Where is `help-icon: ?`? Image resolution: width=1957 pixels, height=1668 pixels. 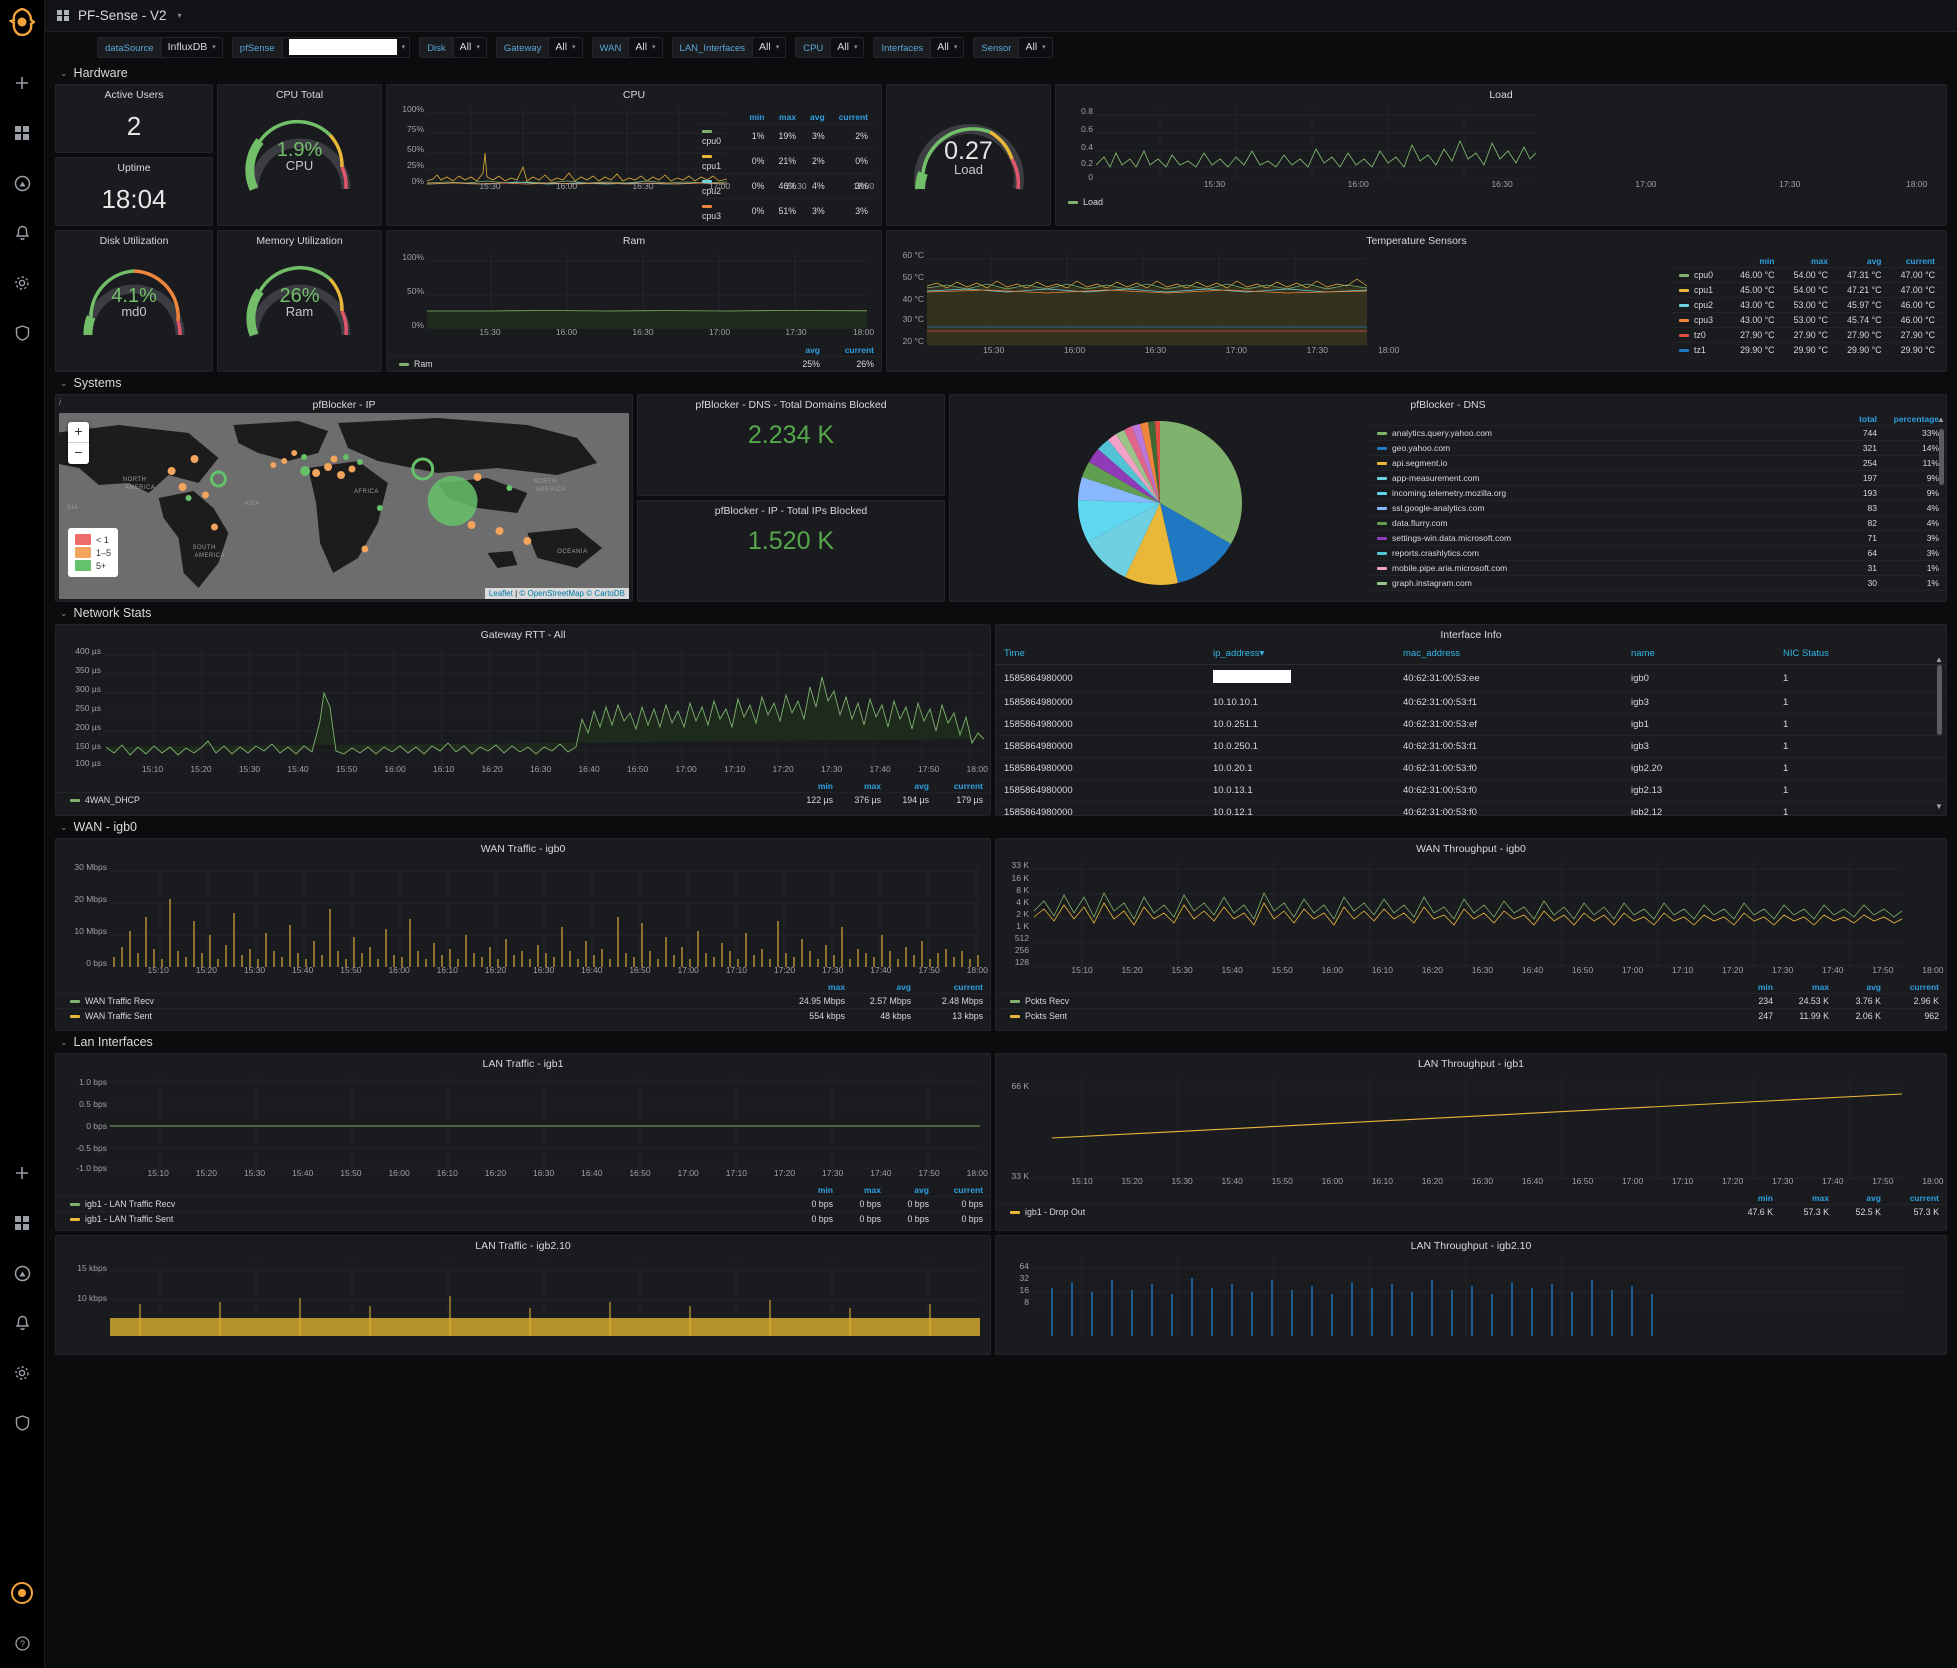 help-icon: ? is located at coordinates (22, 1643).